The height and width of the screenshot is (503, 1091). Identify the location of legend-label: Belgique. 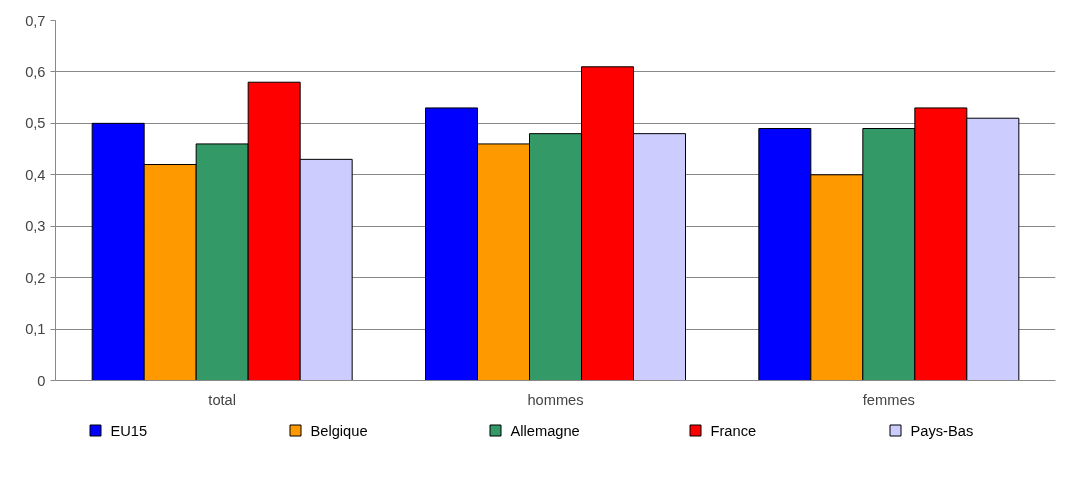
(339, 430).